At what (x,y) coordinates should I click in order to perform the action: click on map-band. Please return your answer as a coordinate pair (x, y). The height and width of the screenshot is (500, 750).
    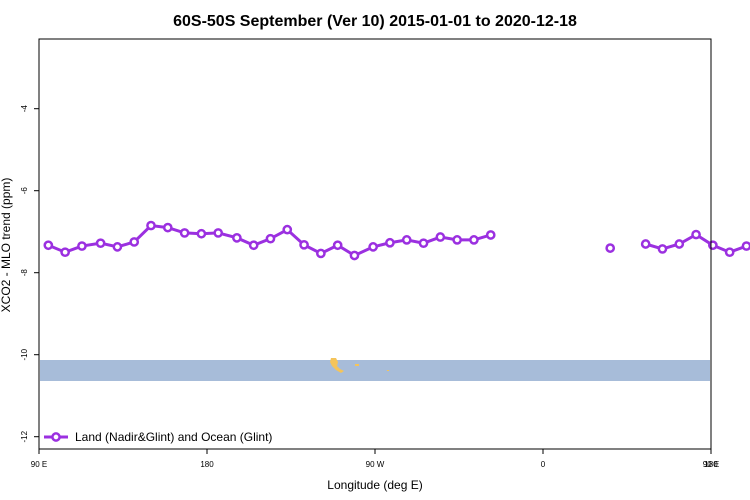
    Looking at the image, I should click on (375, 369).